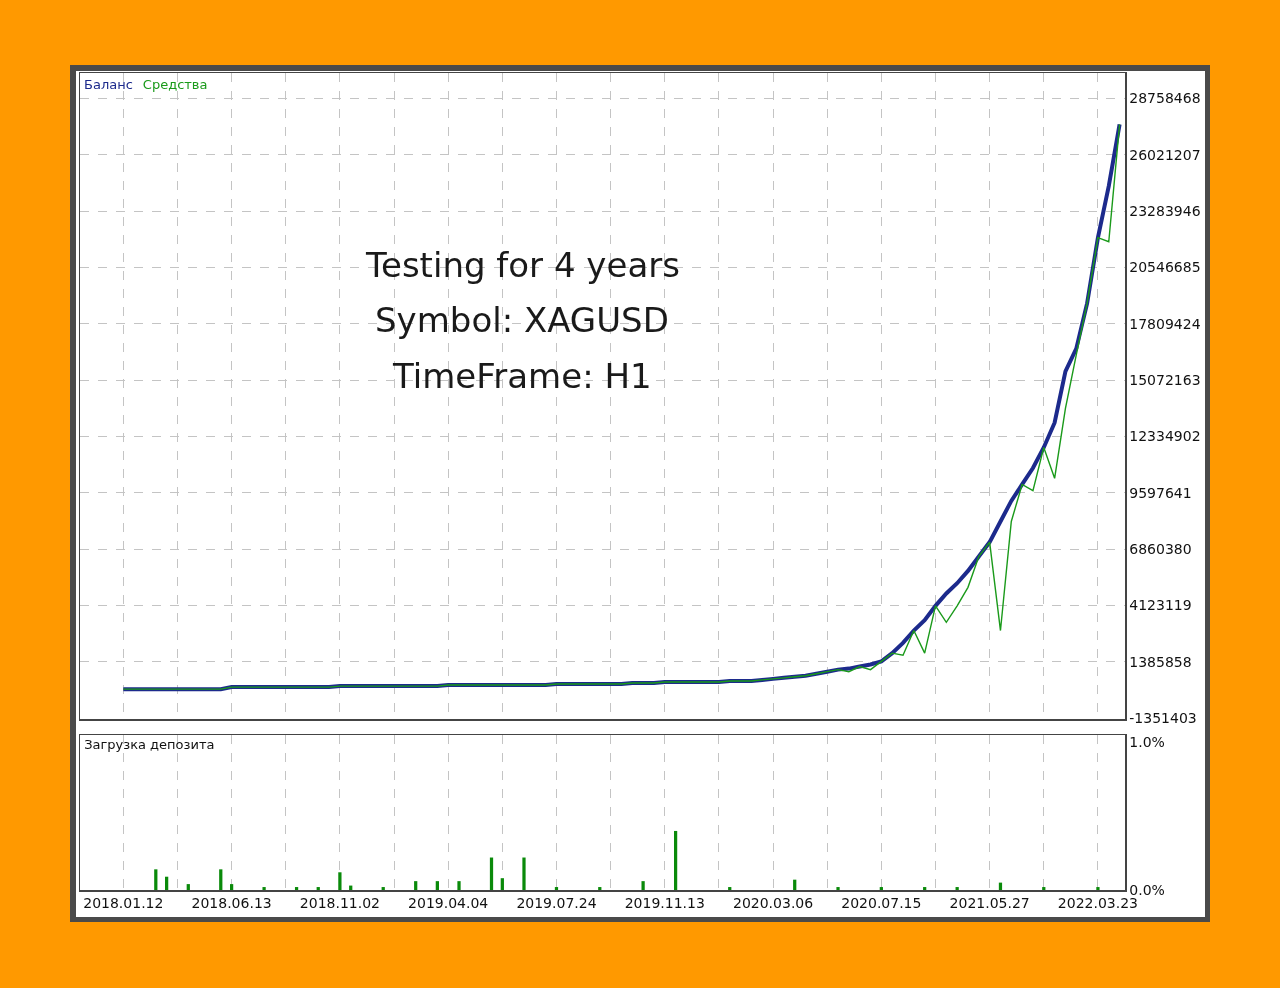 The height and width of the screenshot is (988, 1280). I want to click on y-tick-label: 6860380, so click(1160, 548).